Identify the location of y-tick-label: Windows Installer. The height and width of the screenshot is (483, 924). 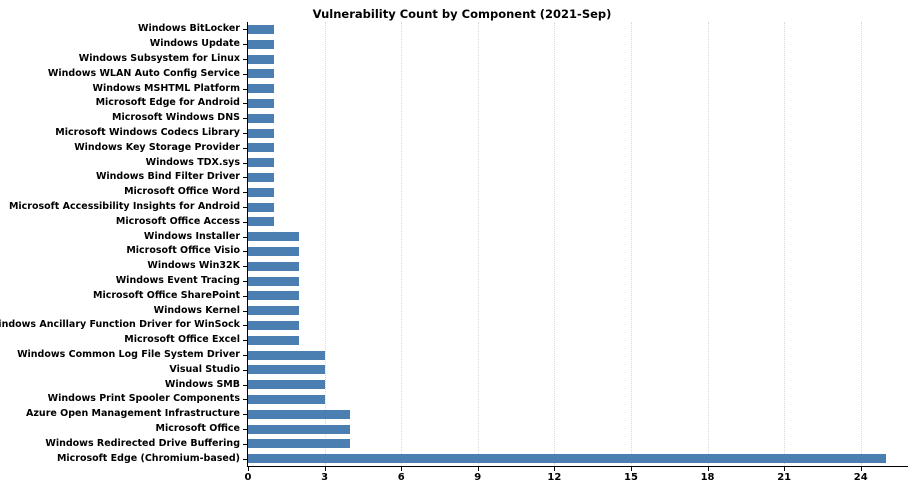
(191, 236).